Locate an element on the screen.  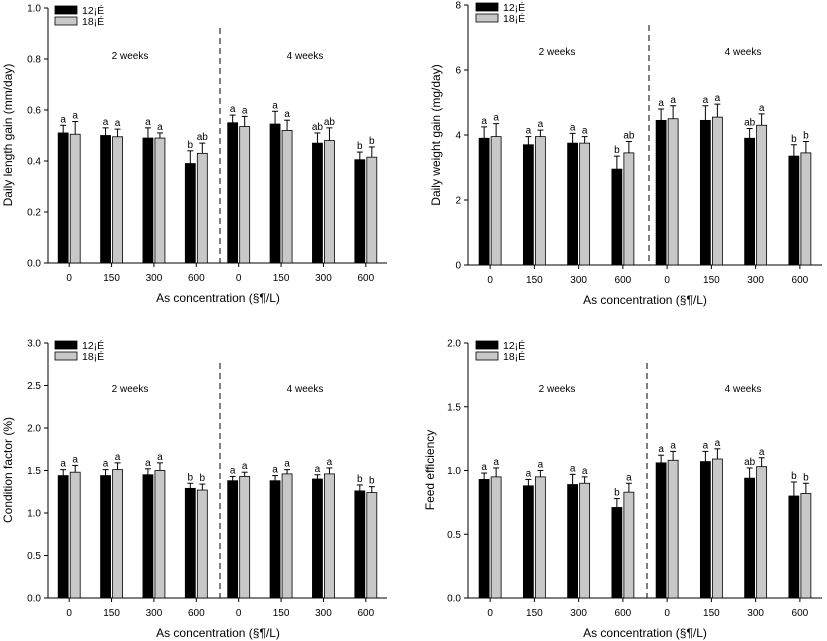
y-tick-label: 1.0 is located at coordinates (454, 471).